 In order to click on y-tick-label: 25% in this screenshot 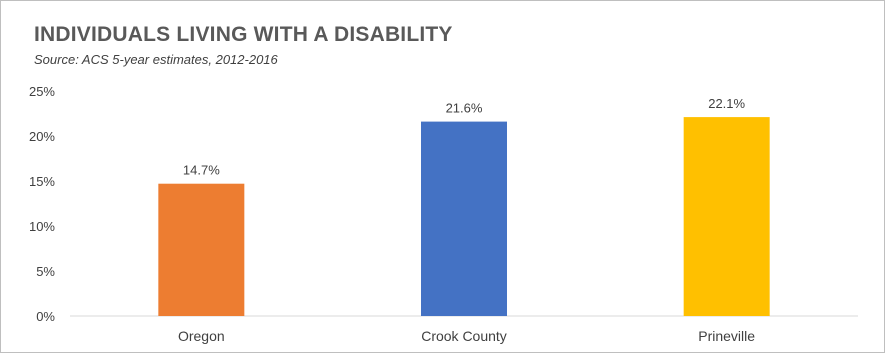, I will do `click(42, 91)`.